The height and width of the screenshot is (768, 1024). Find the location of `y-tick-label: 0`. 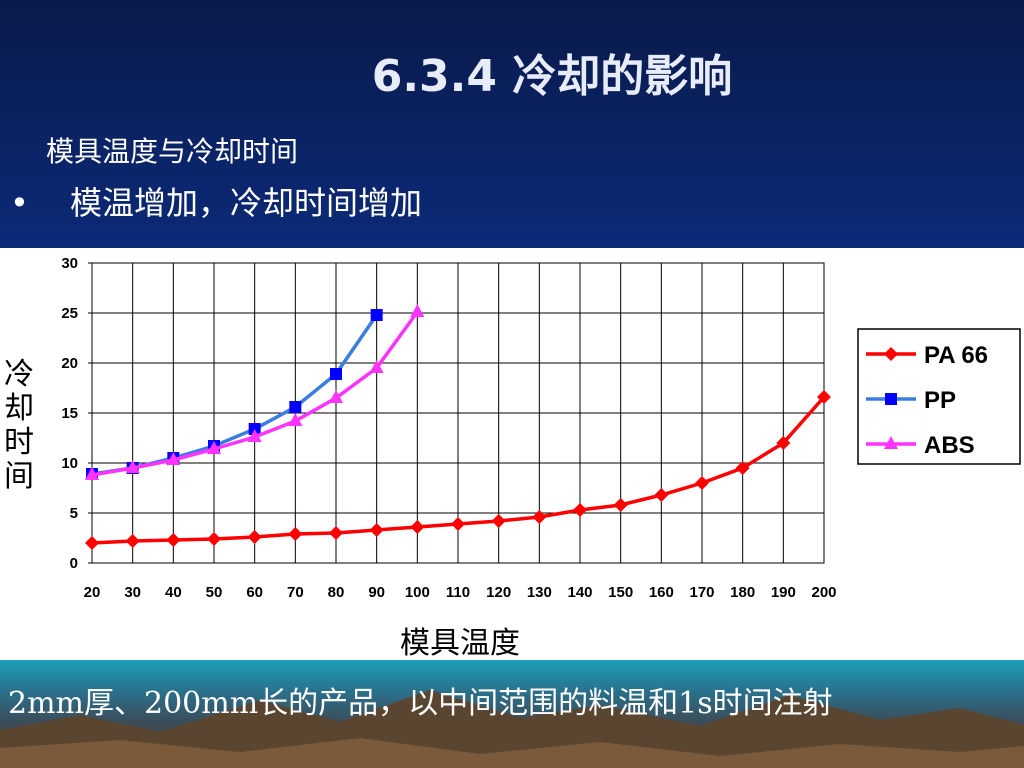

y-tick-label: 0 is located at coordinates (74, 563).